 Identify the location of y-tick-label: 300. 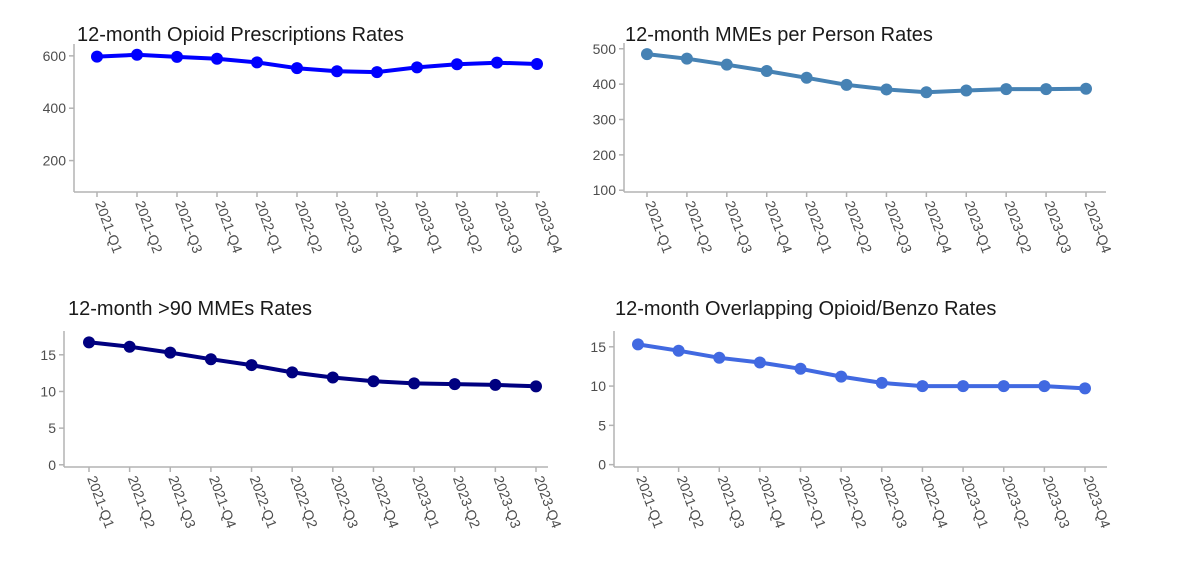
(605, 120).